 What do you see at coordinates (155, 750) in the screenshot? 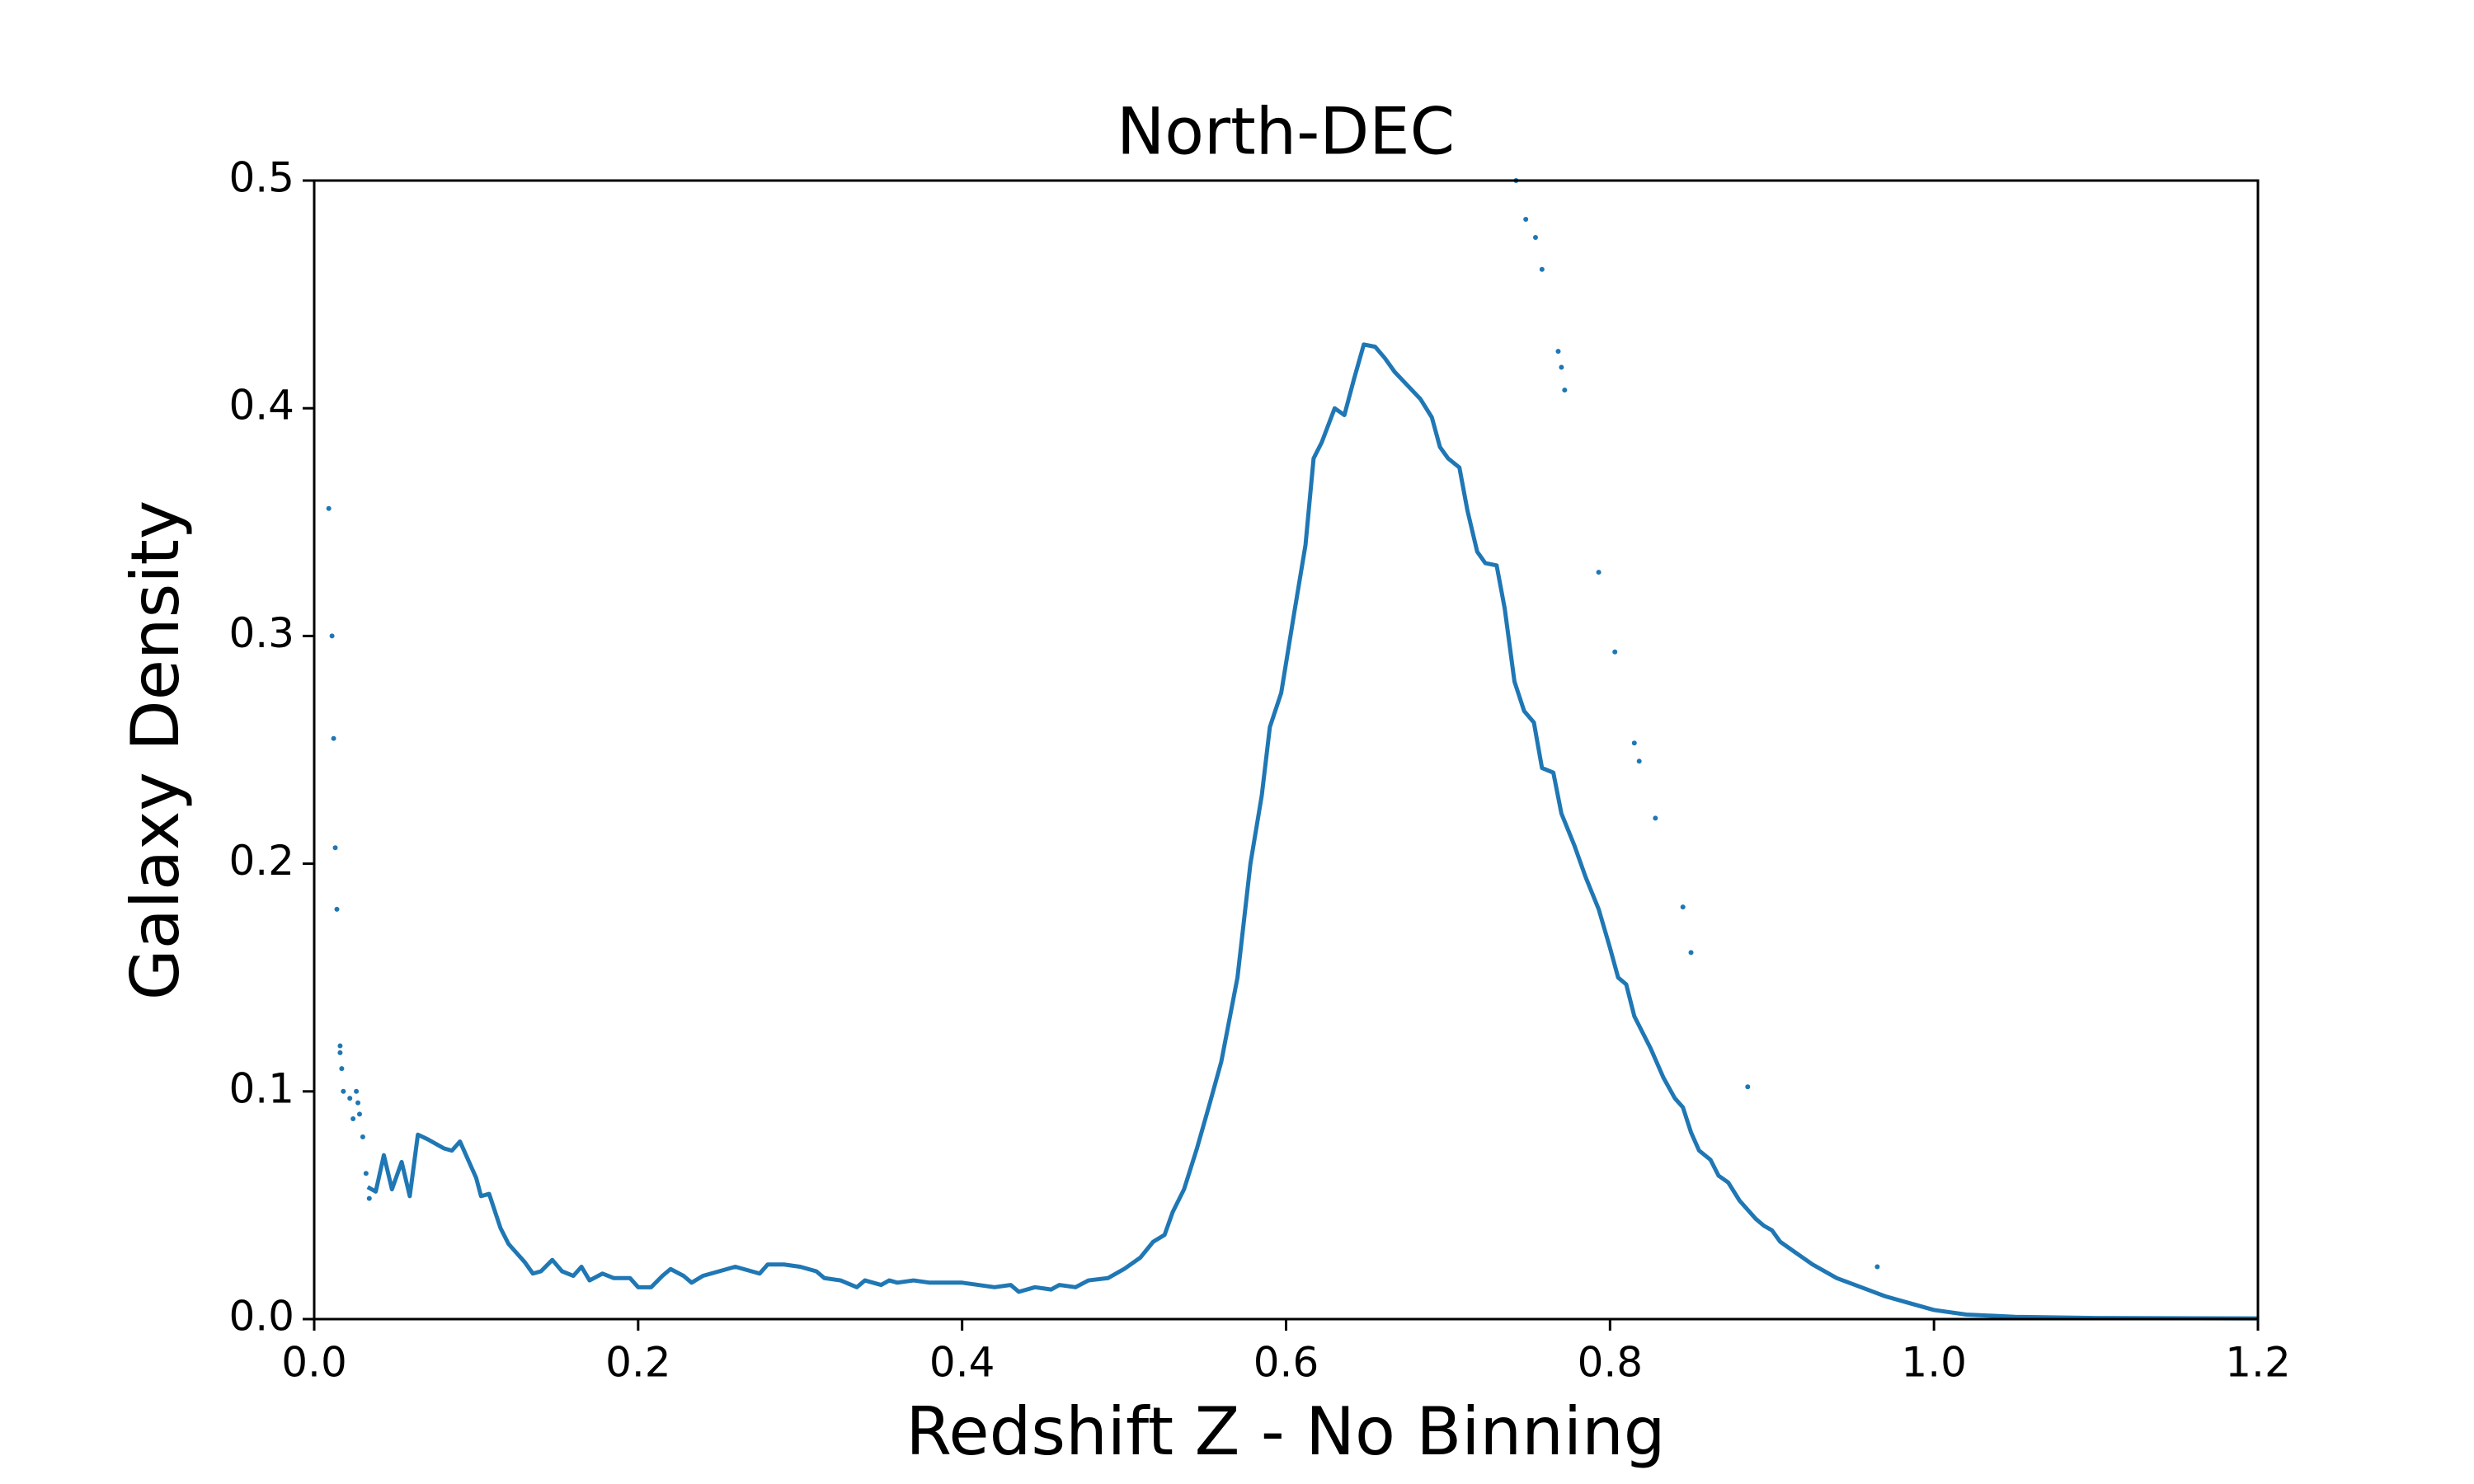
I see `y-axis-label: Galaxy Density` at bounding box center [155, 750].